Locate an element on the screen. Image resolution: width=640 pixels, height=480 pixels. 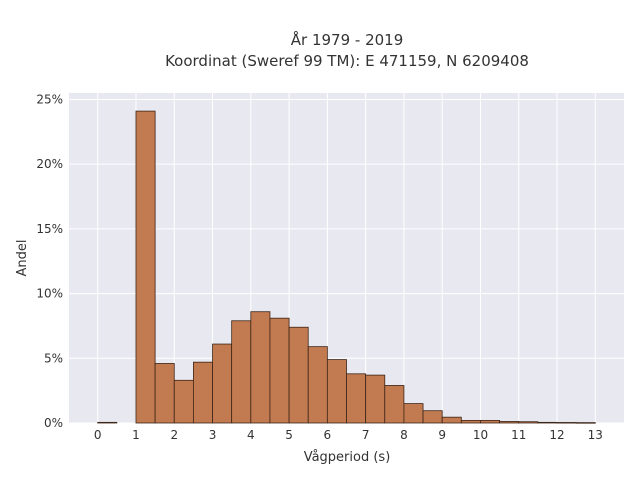
x-tick-label: 8 is located at coordinates (404, 435).